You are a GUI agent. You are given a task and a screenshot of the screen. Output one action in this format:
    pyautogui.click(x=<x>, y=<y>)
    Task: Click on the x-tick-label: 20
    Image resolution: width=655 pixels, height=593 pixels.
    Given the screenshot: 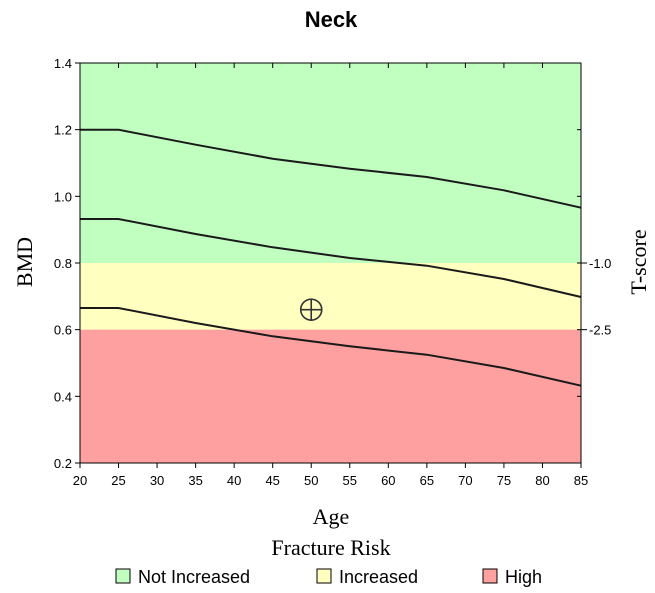 What is the action you would take?
    pyautogui.click(x=80, y=480)
    